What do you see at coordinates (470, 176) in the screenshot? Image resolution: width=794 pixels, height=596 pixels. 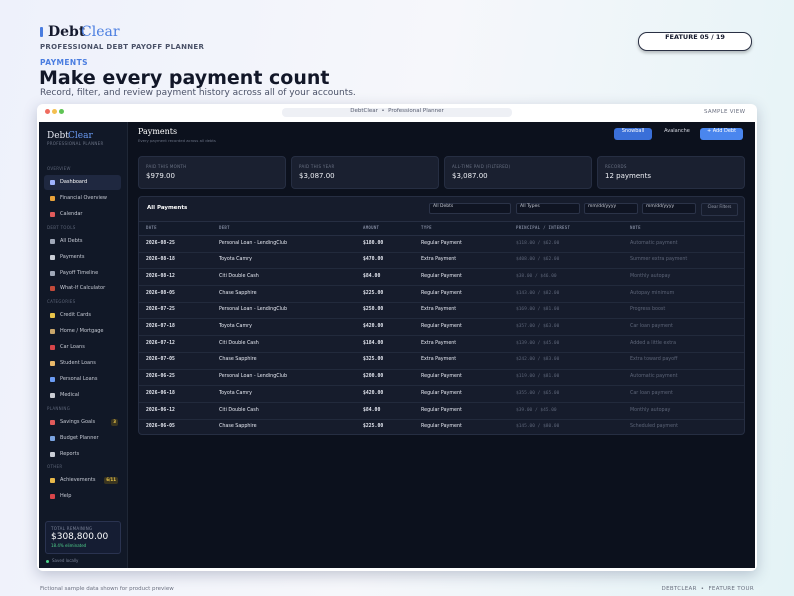 I see `stat-value: $3,087.00` at bounding box center [470, 176].